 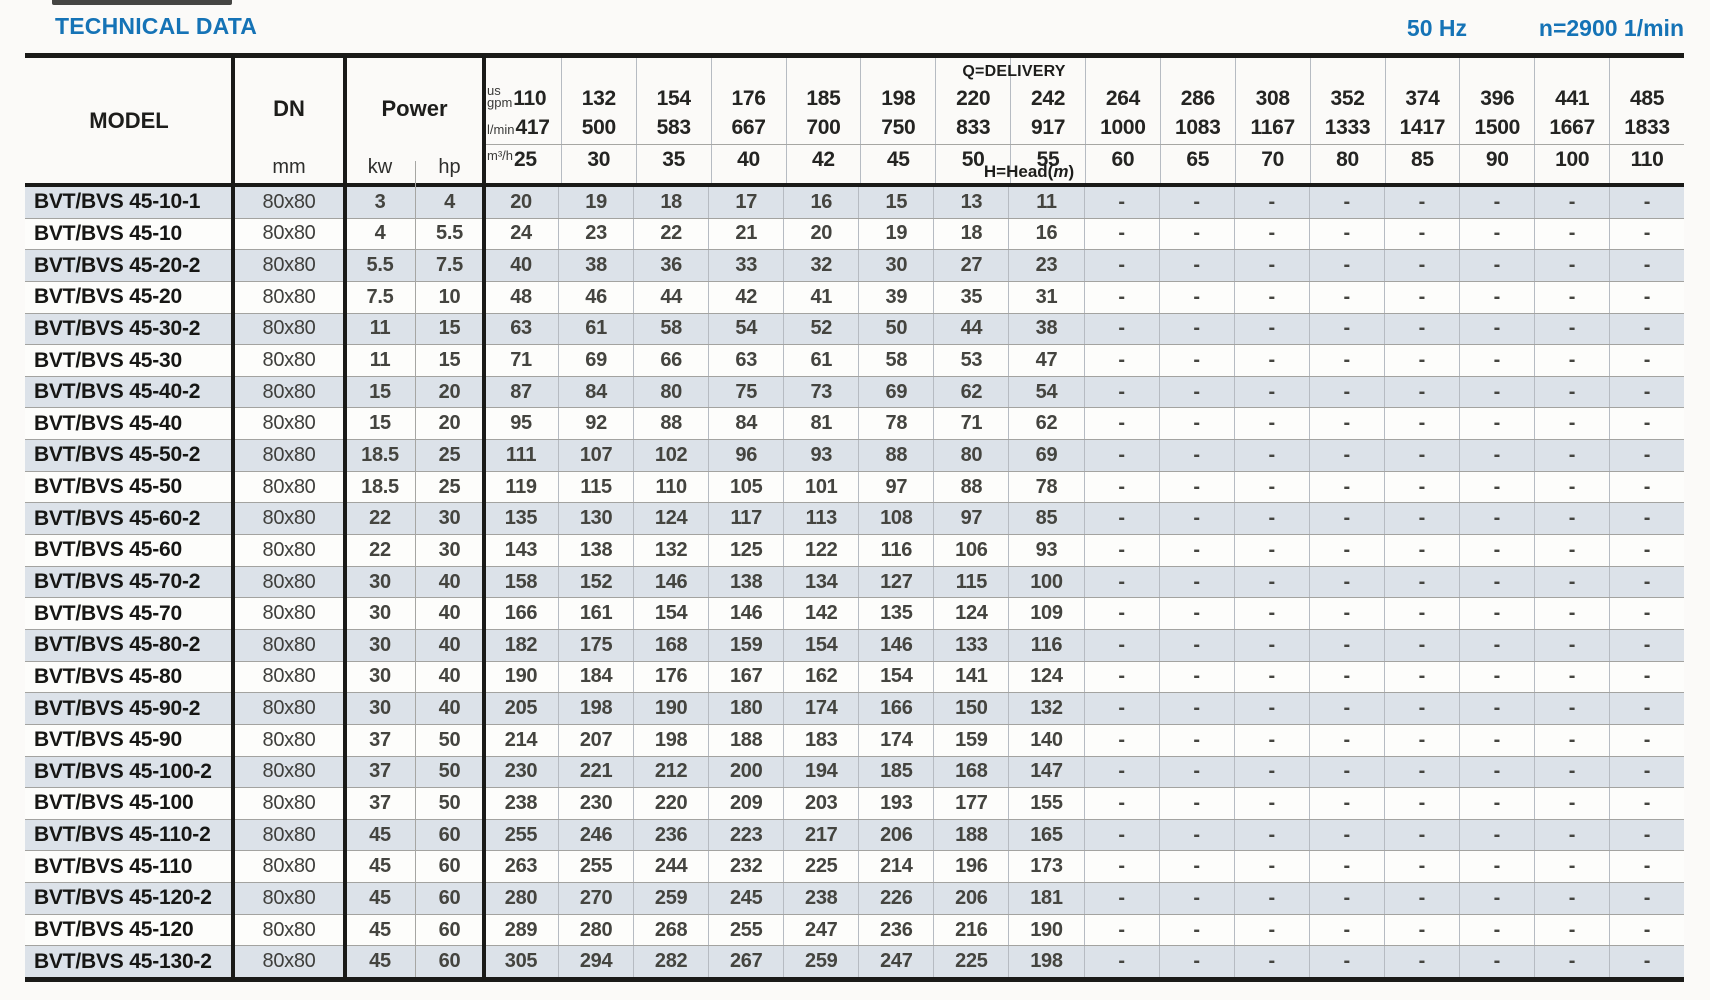 What do you see at coordinates (820, 740) in the screenshot?
I see `head-cell-4: 183` at bounding box center [820, 740].